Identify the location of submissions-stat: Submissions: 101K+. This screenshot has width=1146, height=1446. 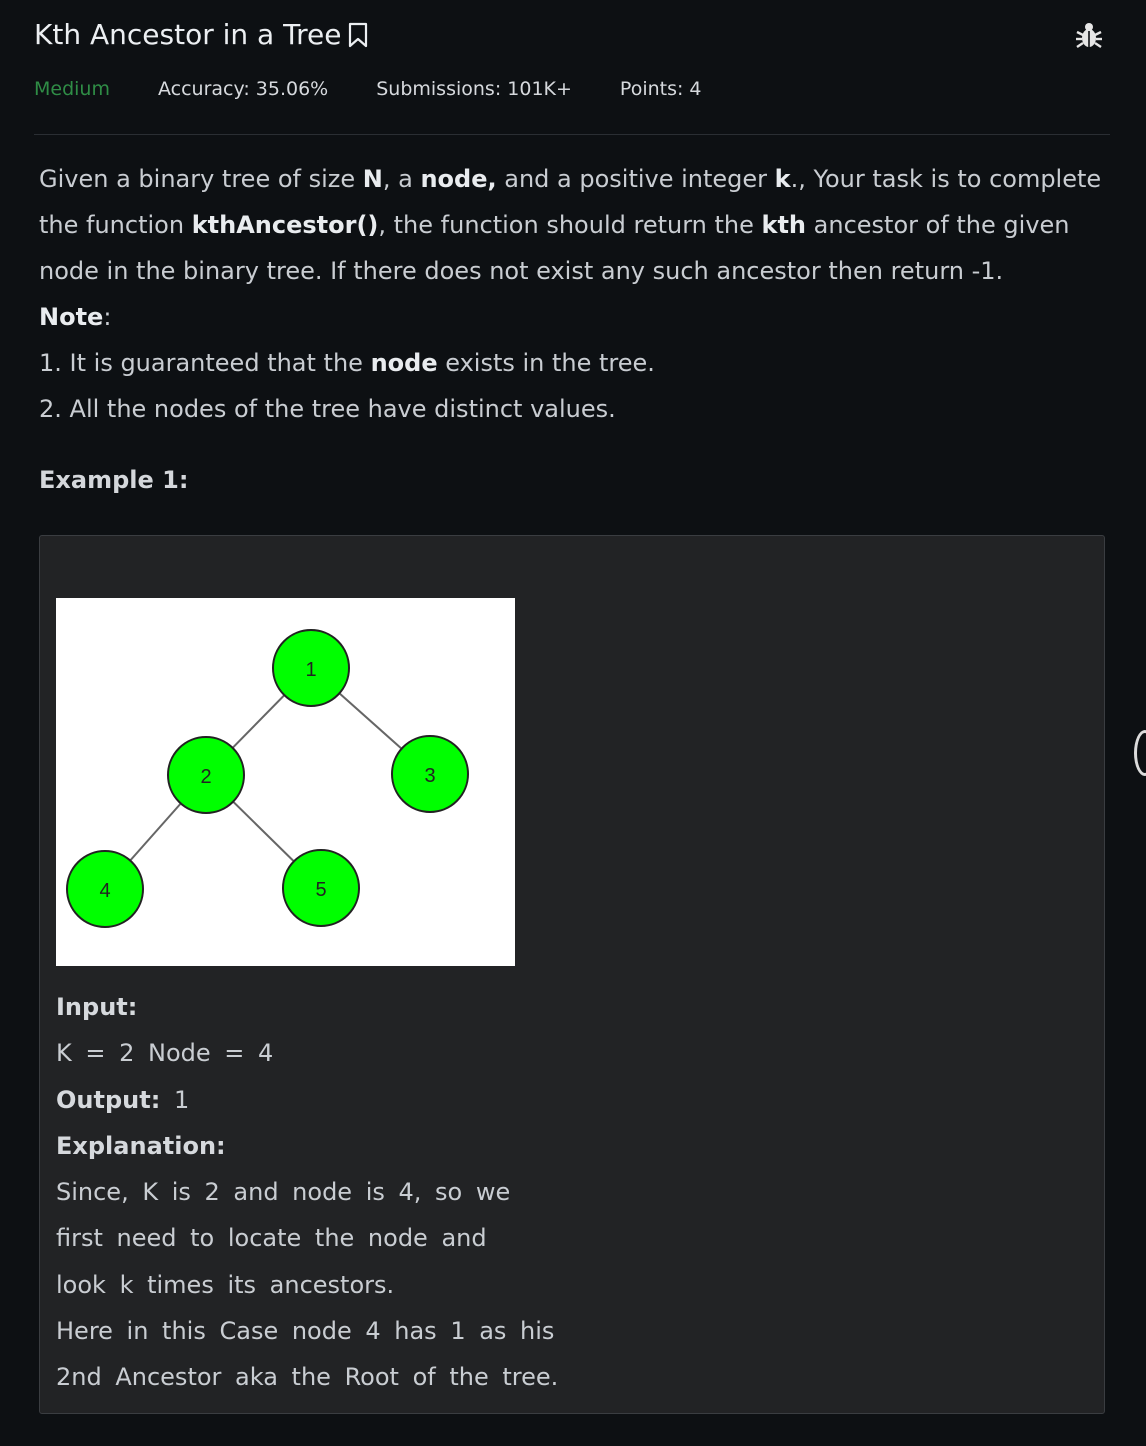
(474, 89).